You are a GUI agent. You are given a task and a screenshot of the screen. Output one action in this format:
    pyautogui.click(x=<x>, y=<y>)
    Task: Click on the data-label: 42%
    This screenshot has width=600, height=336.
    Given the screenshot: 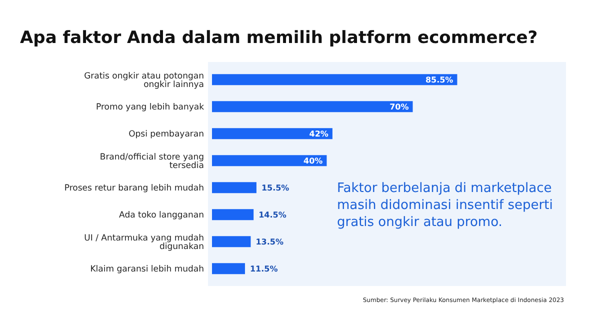 What is the action you would take?
    pyautogui.click(x=318, y=133)
    